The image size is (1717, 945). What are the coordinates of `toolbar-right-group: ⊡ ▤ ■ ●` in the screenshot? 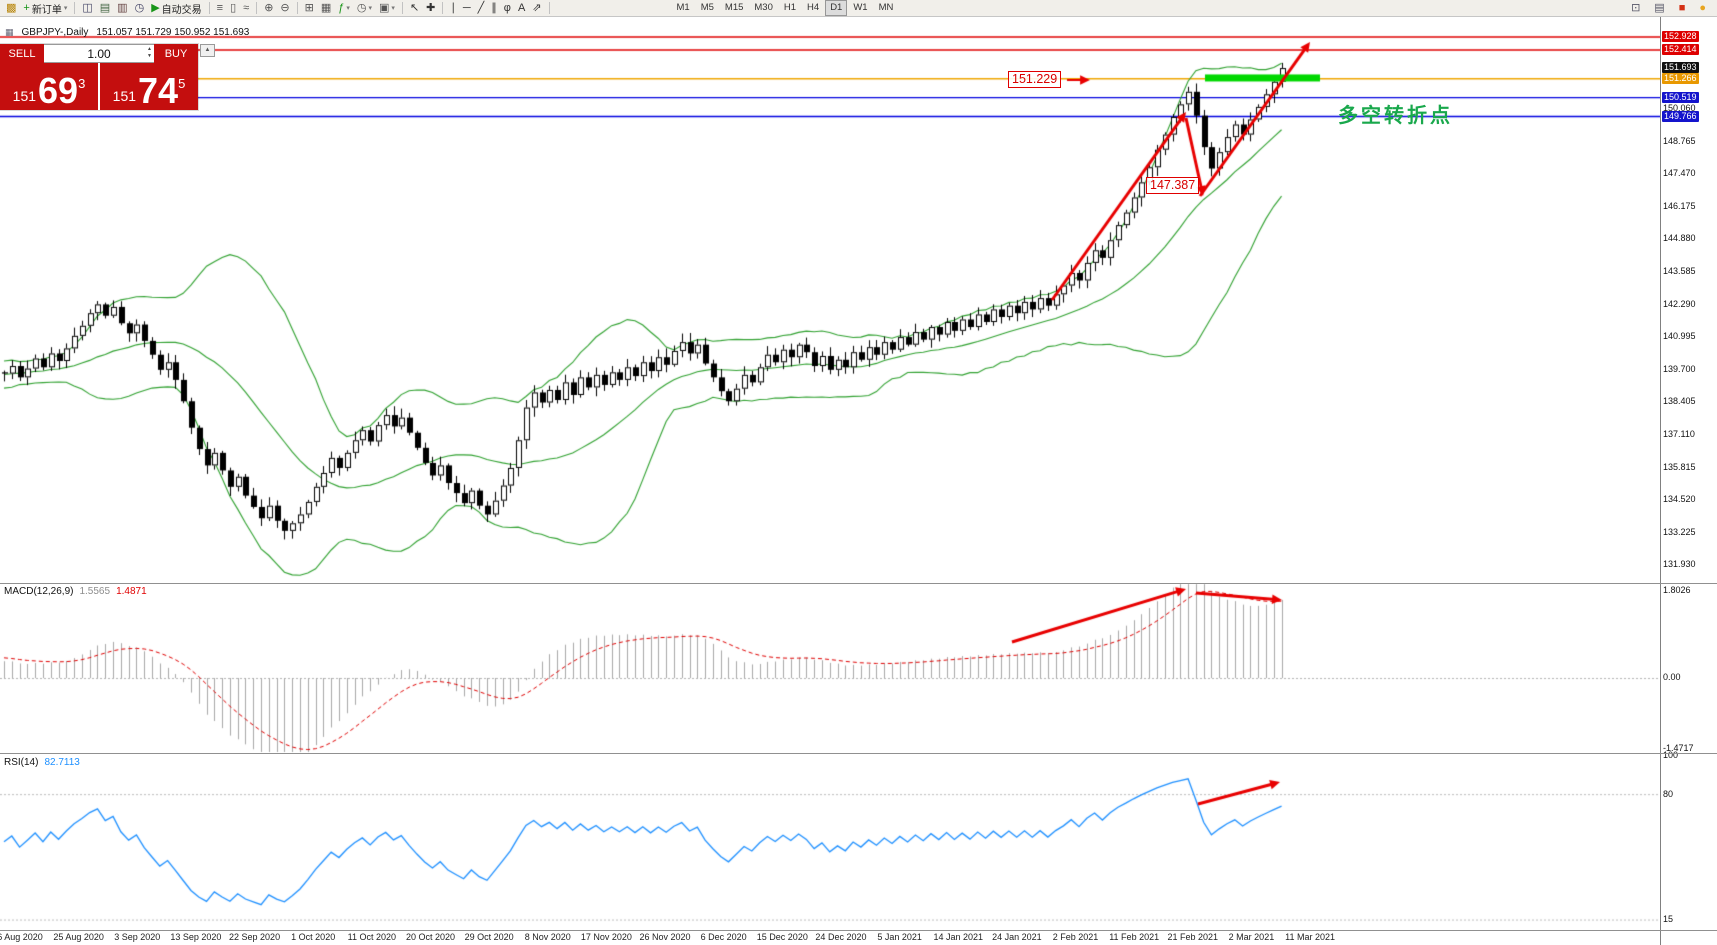 It's located at (1671, 8).